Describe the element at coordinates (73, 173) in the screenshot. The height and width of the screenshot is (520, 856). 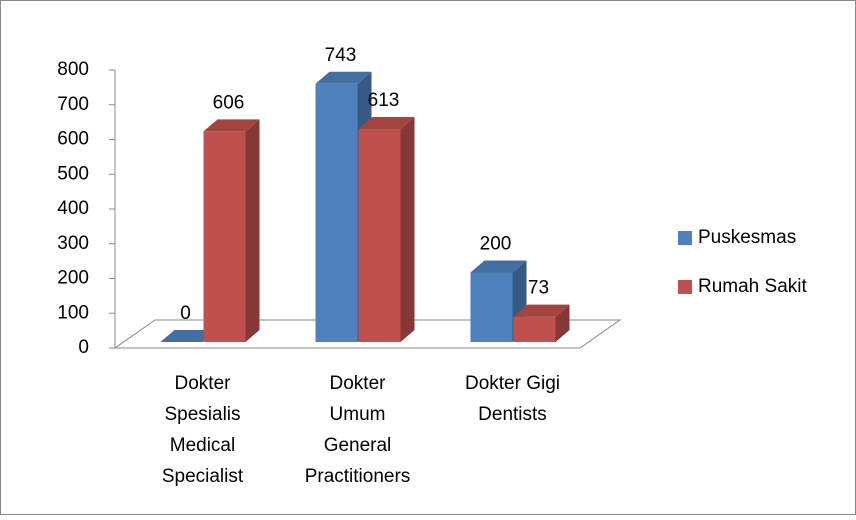
I see `y-tick-label: 500` at that location.